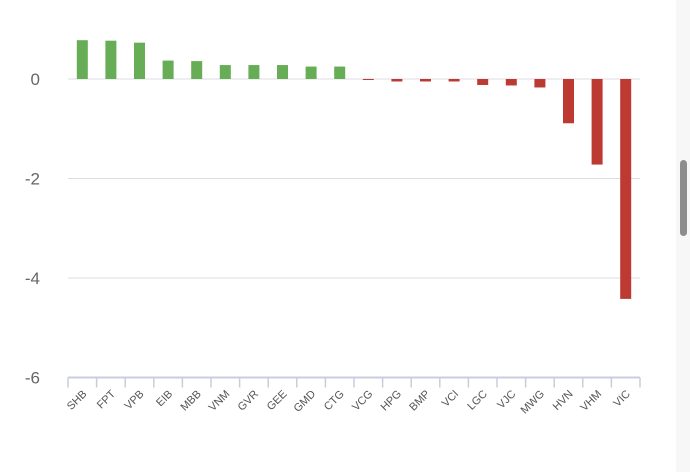  Describe the element at coordinates (362, 400) in the screenshot. I see `x-tick-label: VCG` at that location.